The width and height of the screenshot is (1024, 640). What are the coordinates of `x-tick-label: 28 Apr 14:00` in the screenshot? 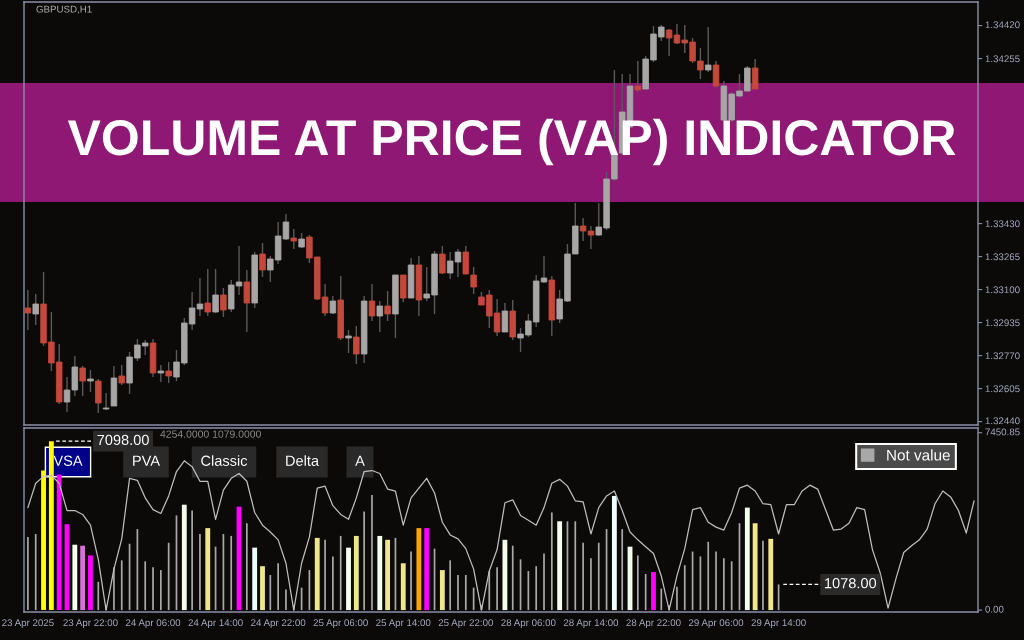 It's located at (591, 624).